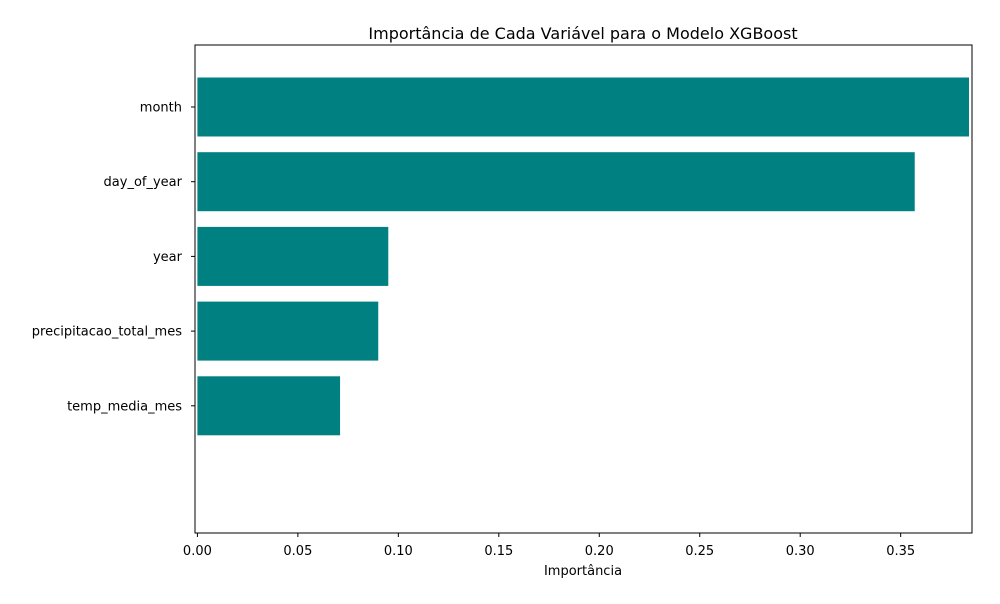 The height and width of the screenshot is (604, 1000). Describe the element at coordinates (161, 108) in the screenshot. I see `y-tick-label: month` at that location.